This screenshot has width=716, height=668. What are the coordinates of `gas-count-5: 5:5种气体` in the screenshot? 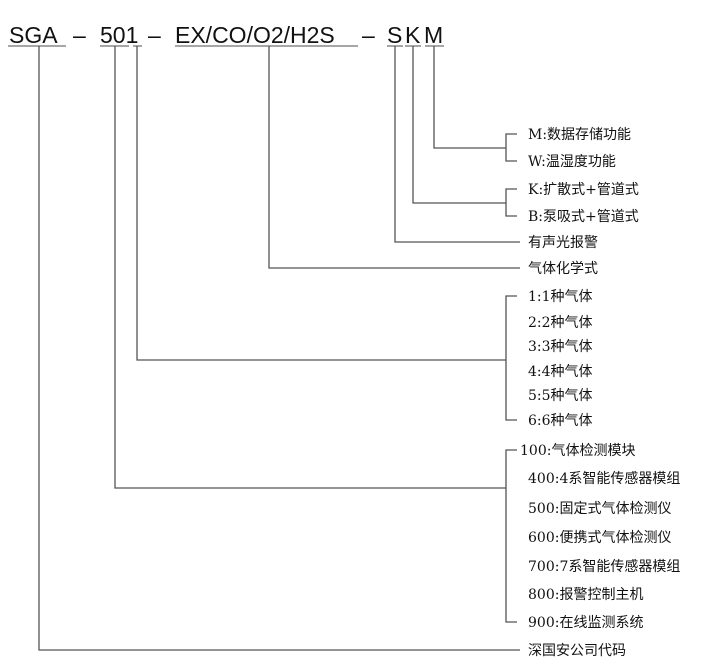 It's located at (560, 396).